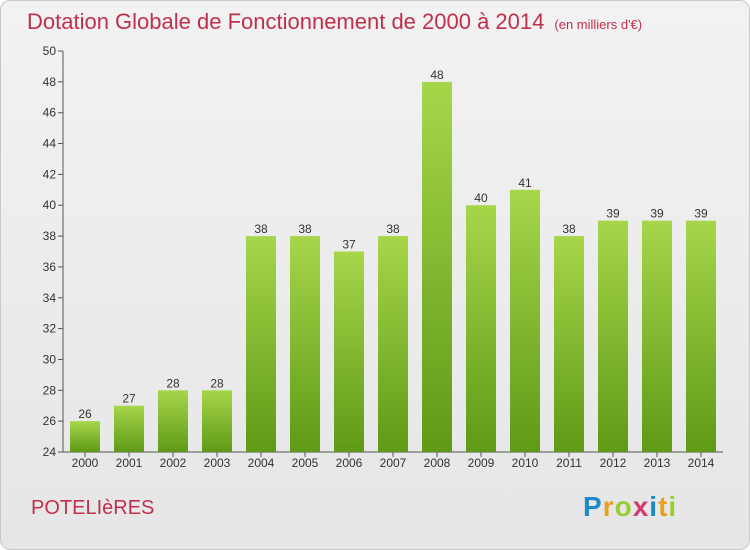  Describe the element at coordinates (623, 506) in the screenshot. I see `logo-letter: o` at that location.